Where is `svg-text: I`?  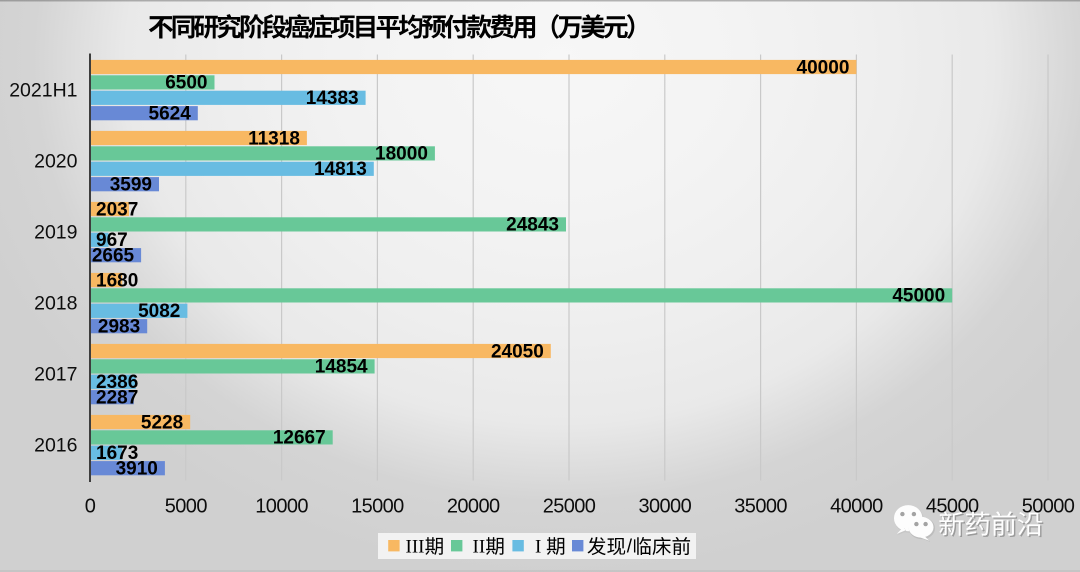
svg-text: I is located at coordinates (538, 547).